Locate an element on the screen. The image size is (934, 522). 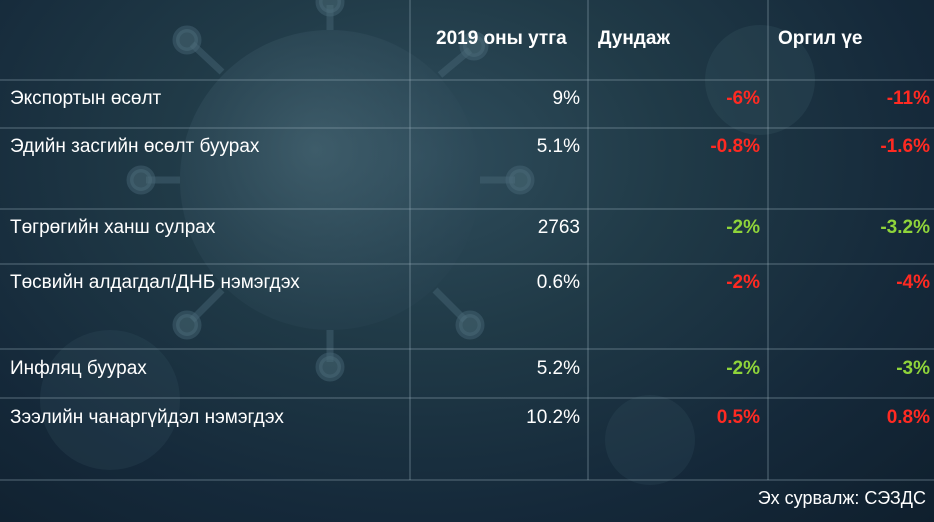
row-2019-value: 5.2% is located at coordinates (558, 368).